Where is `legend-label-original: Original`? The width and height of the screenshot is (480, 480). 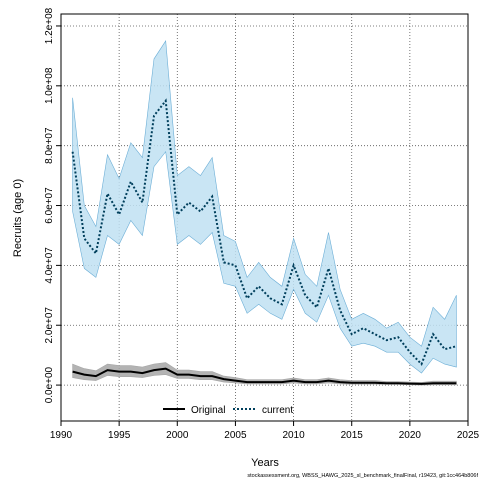
legend-label-original: Original is located at coordinates (208, 410).